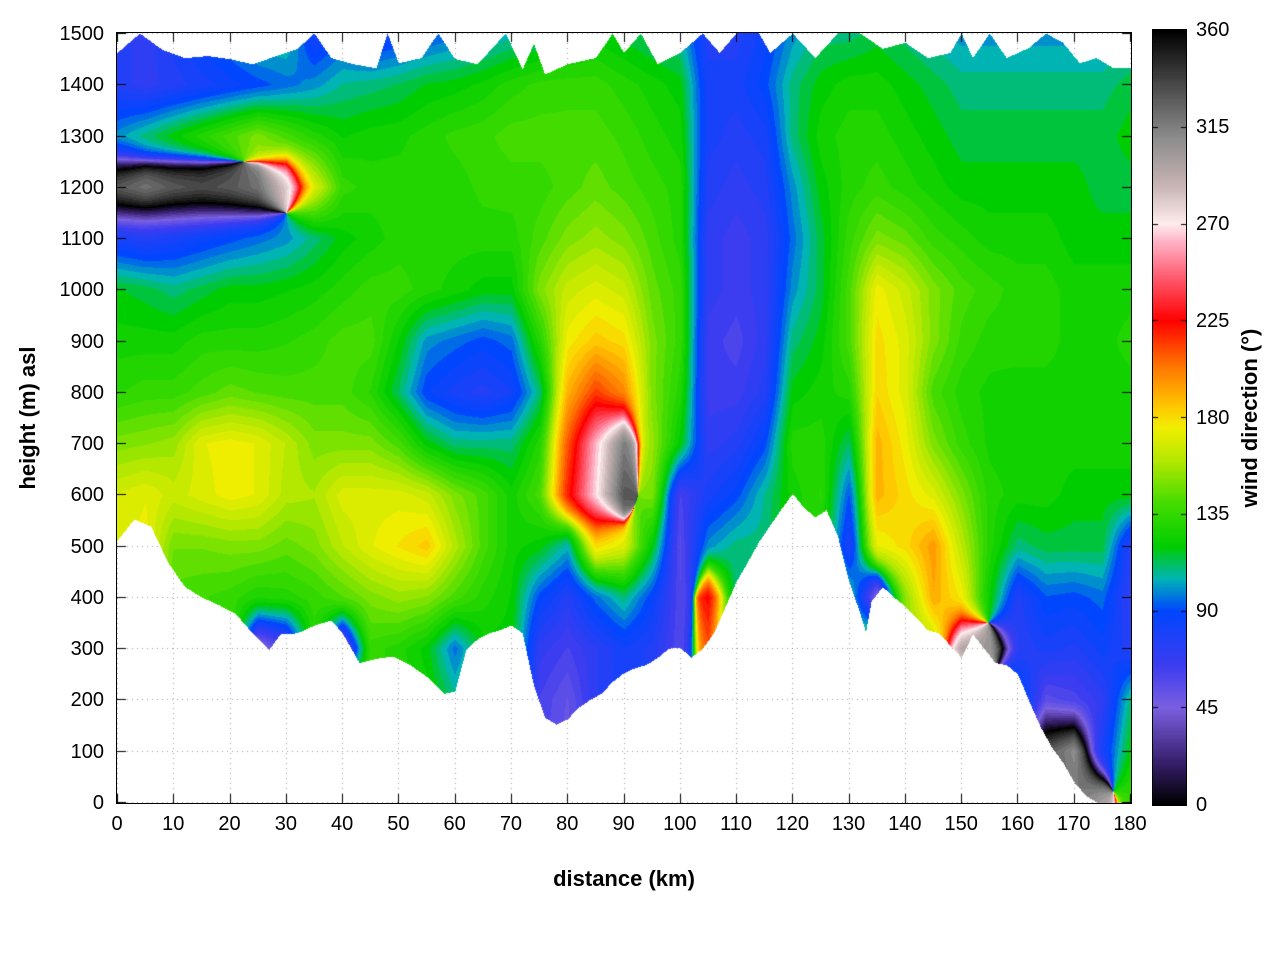 This screenshot has height=960, width=1280. I want to click on y-tick-label: 600, so click(87, 495).